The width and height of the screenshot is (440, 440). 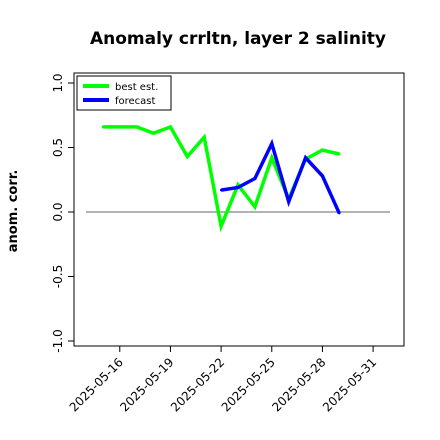 I want to click on legend: best est. forecast, so click(x=124, y=93).